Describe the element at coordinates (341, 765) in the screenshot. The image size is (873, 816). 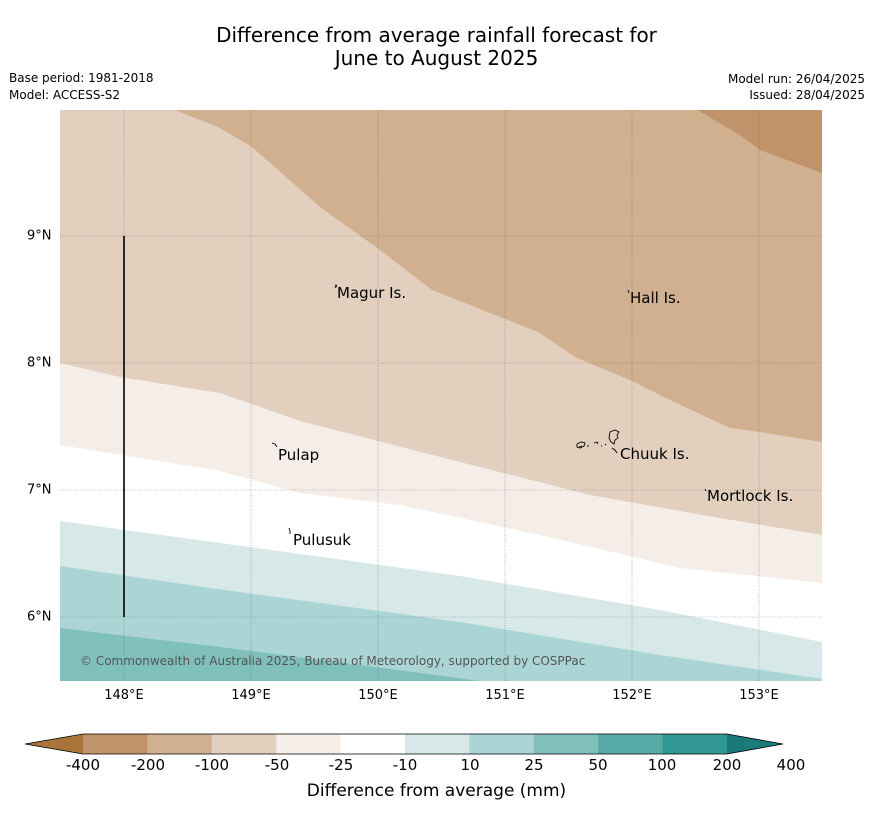
I see `colorbar-label: -25` at that location.